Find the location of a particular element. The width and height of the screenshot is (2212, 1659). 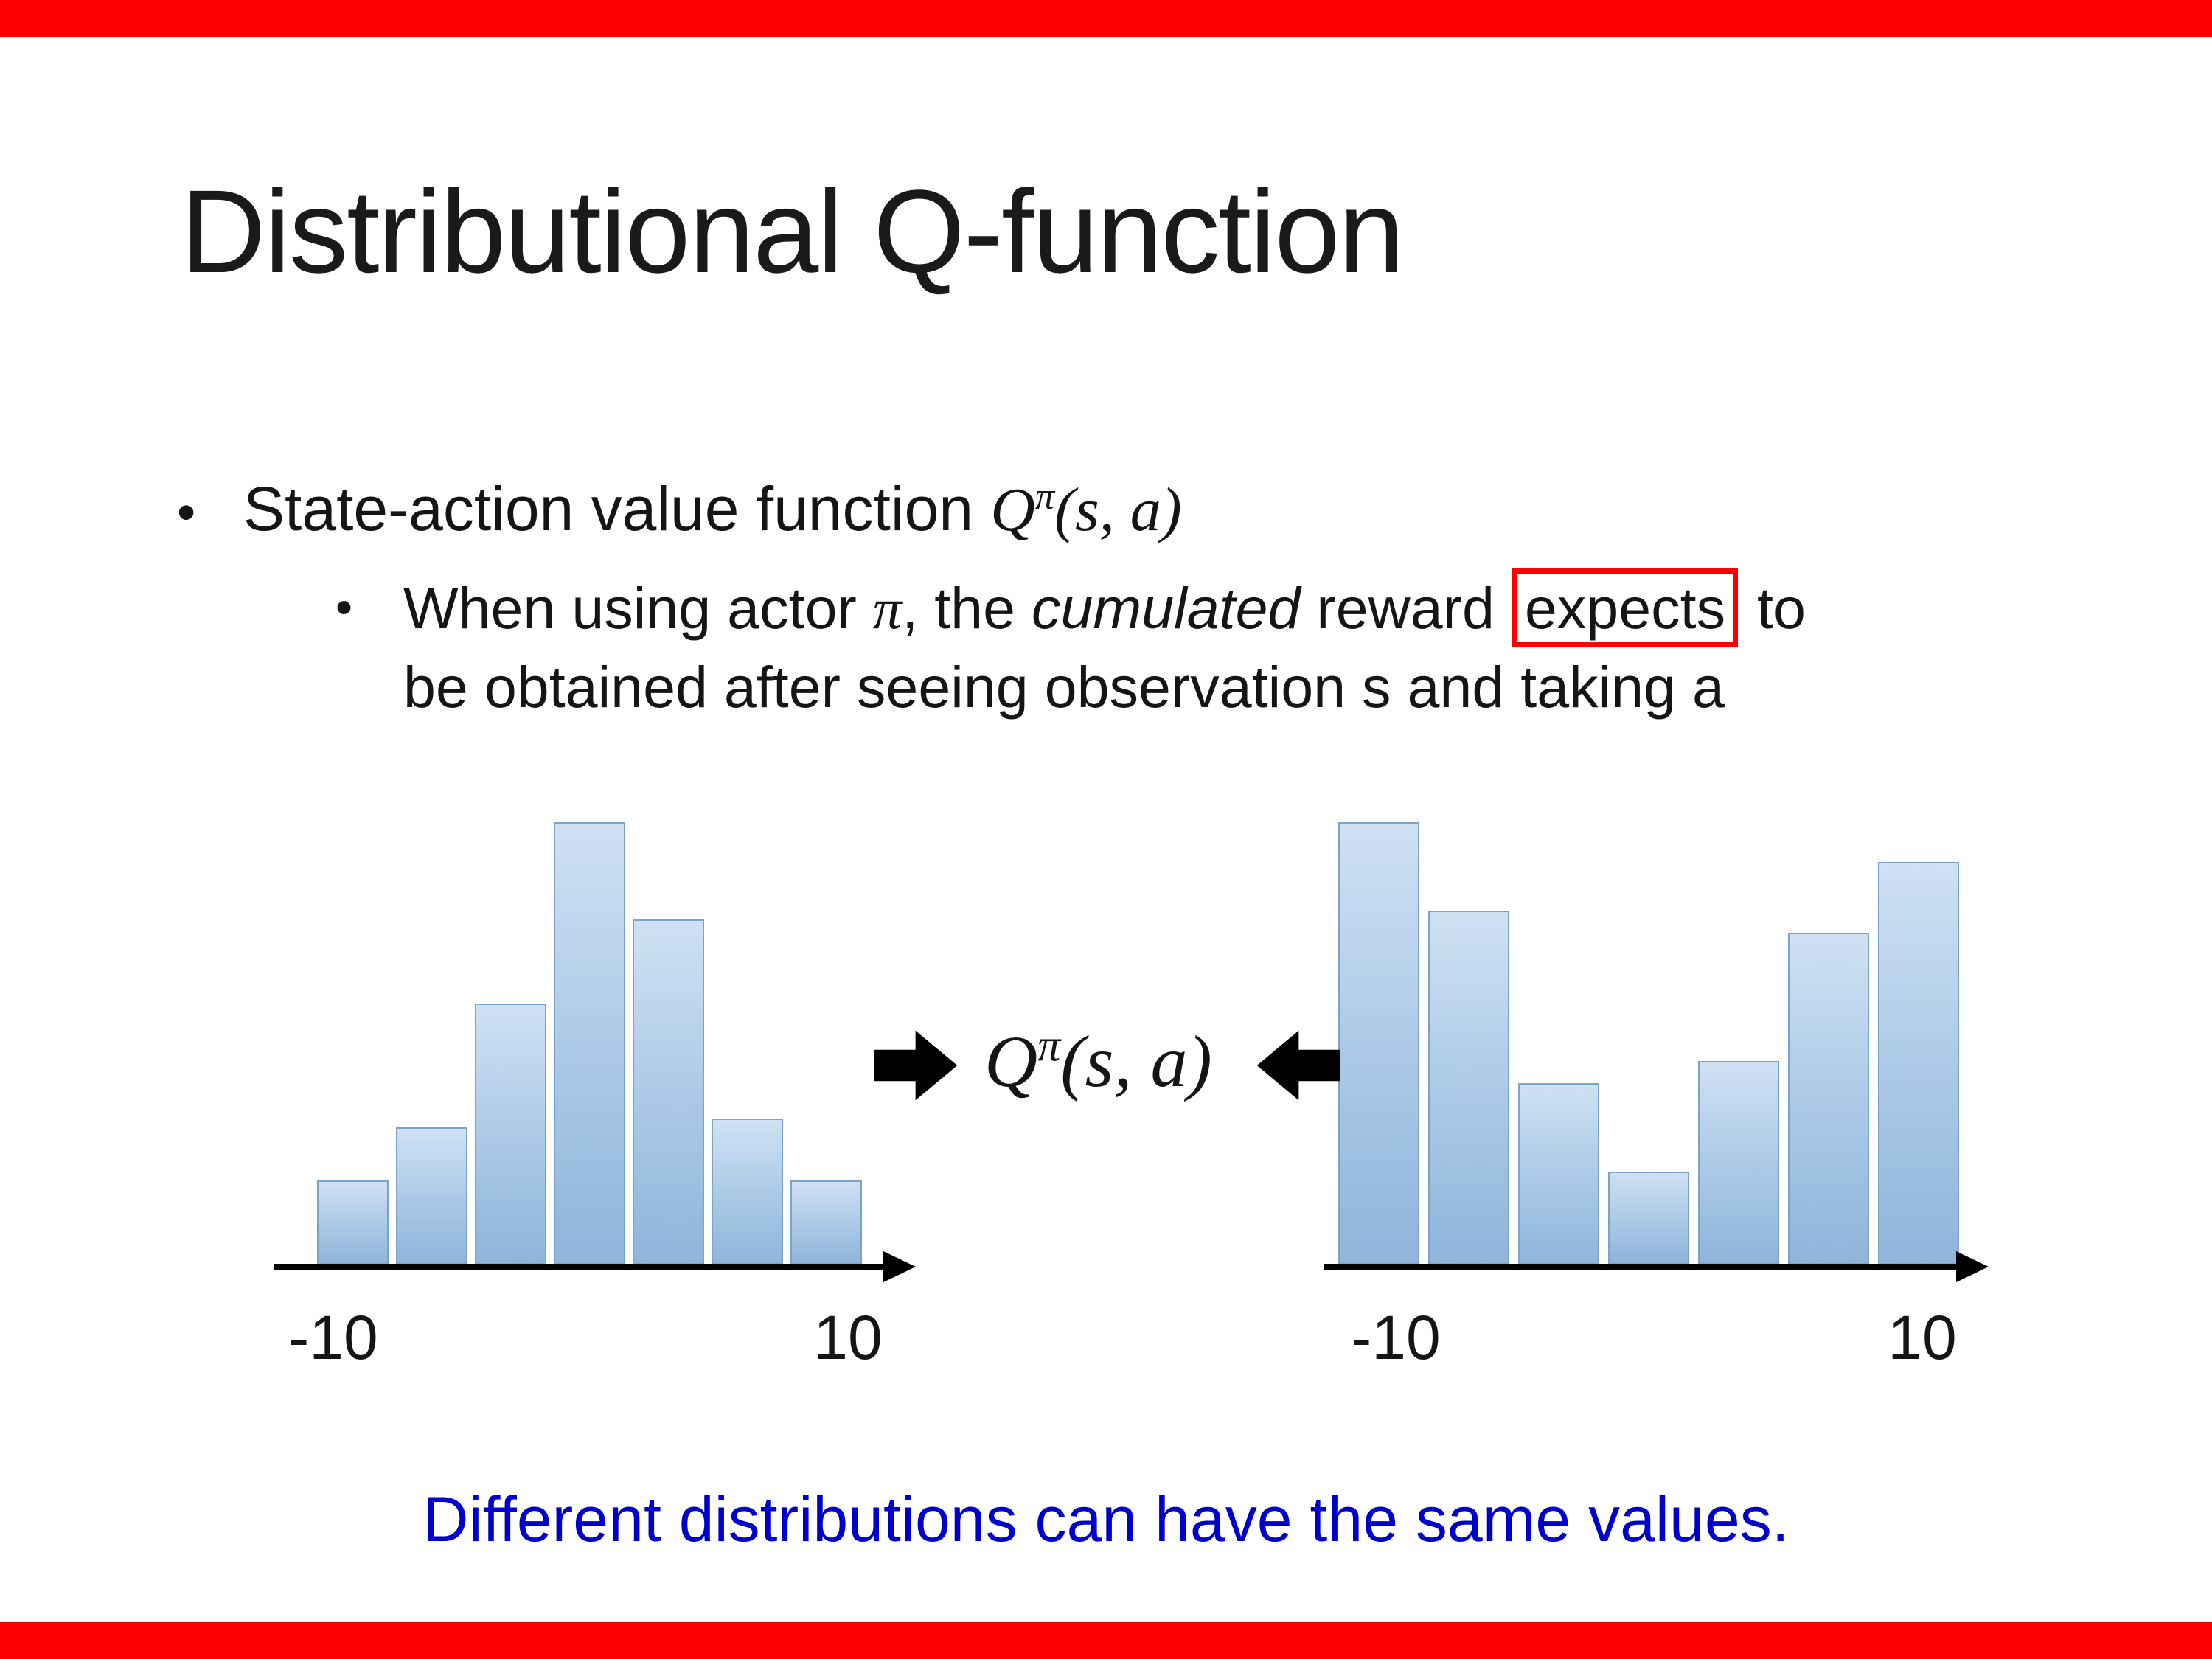

slide-title: Distributional Q-function is located at coordinates (792, 231).